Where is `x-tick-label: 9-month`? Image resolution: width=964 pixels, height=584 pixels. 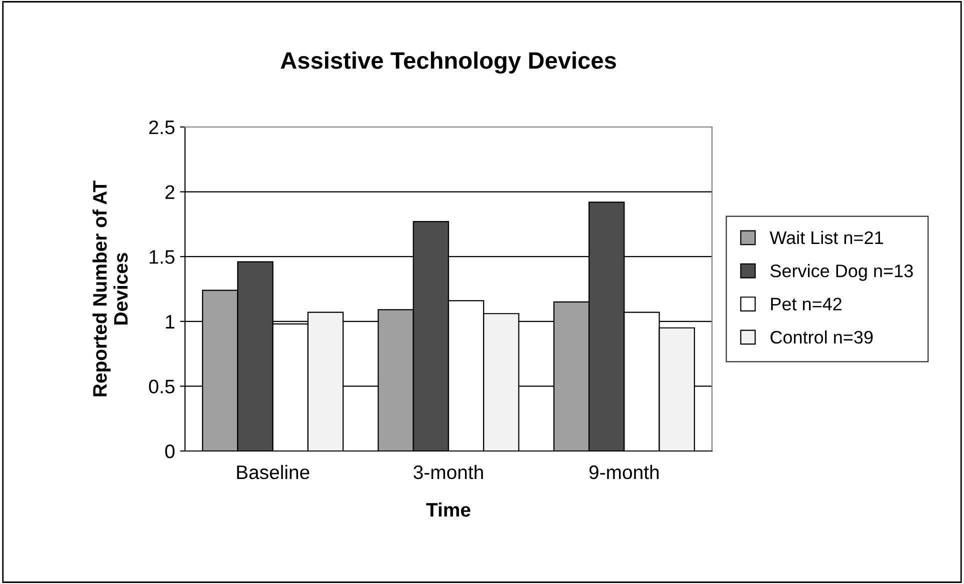 x-tick-label: 9-month is located at coordinates (624, 472).